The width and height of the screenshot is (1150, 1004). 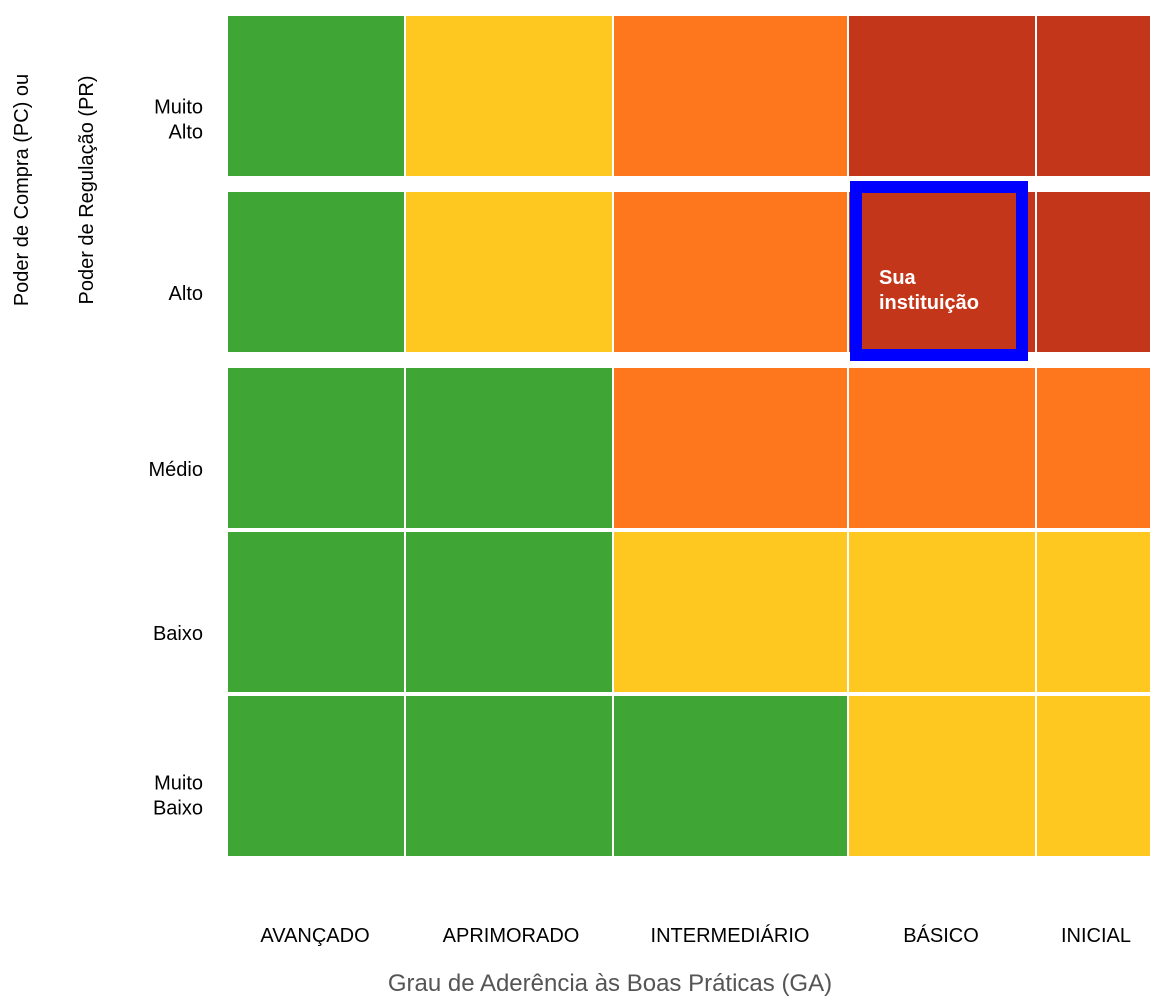 I want to click on y-tick-label: Muito Baixo, so click(x=178, y=796).